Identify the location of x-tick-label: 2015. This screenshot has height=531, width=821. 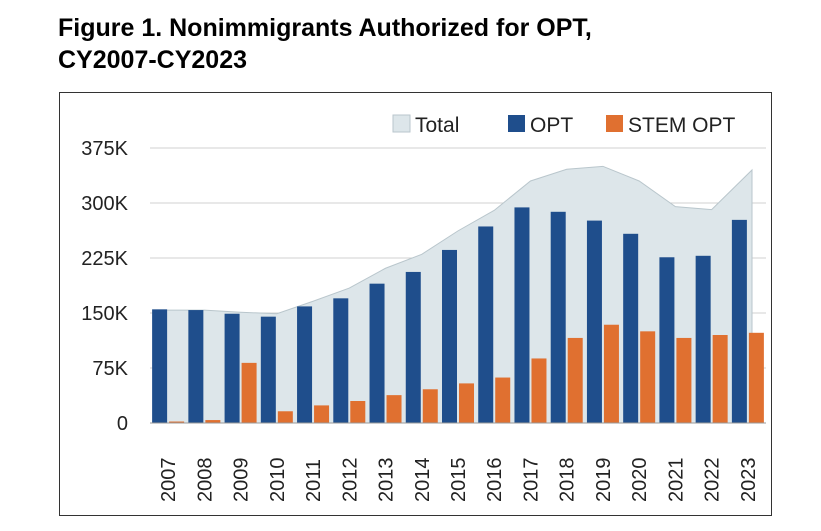
(459, 480).